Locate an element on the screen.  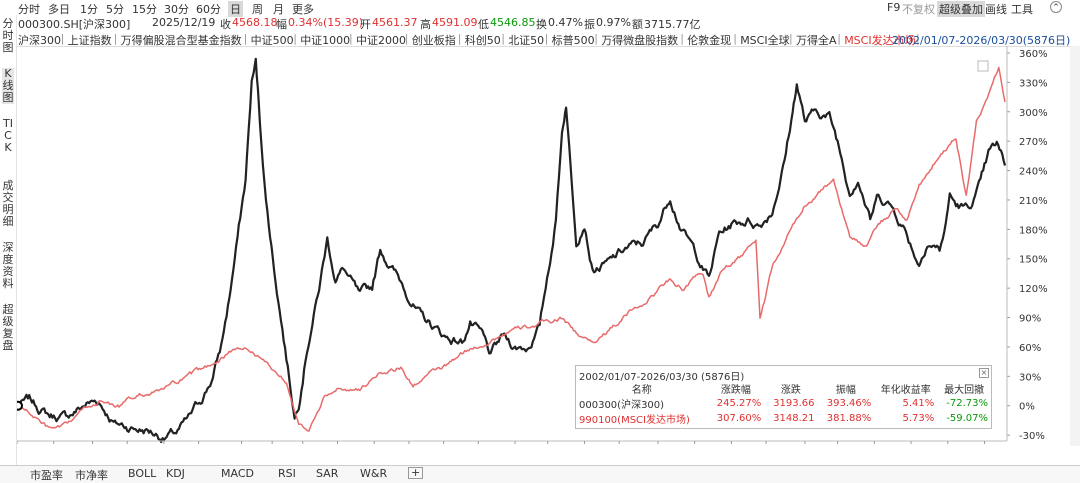
left-tab-0: 分时图 is located at coordinates (8, 35).